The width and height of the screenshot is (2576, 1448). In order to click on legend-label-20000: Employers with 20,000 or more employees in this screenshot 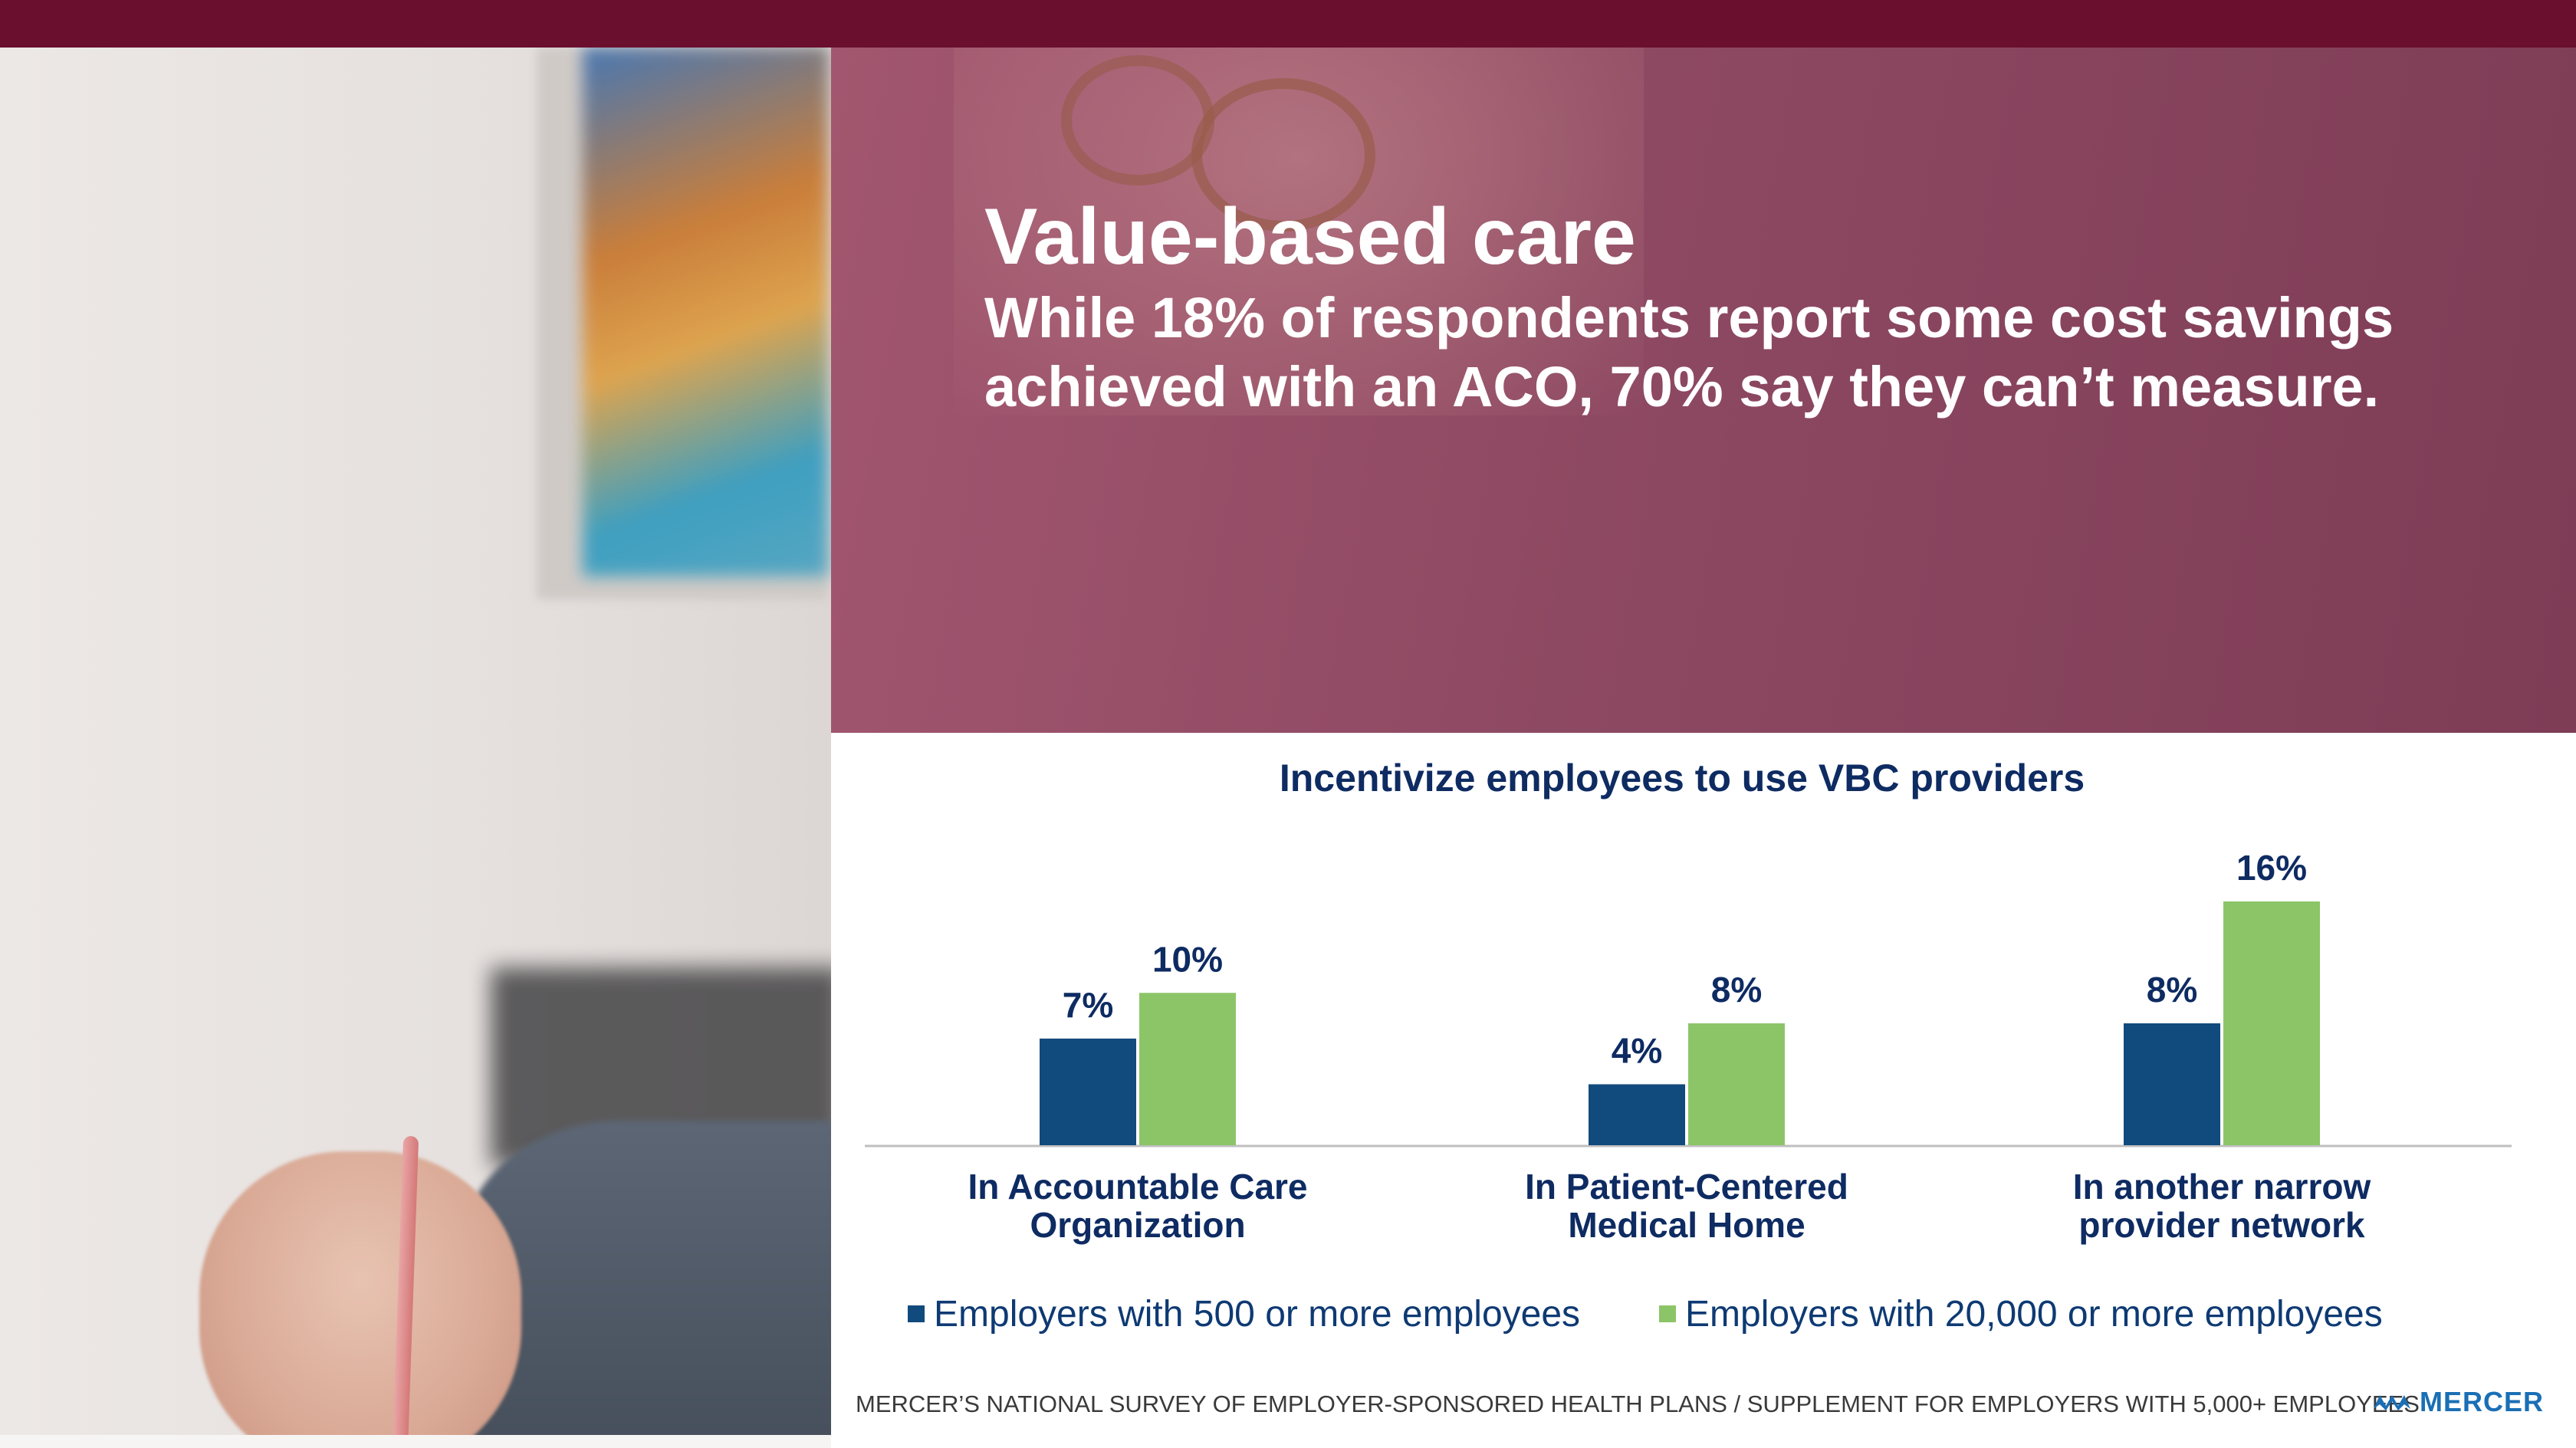, I will do `click(2034, 1314)`.